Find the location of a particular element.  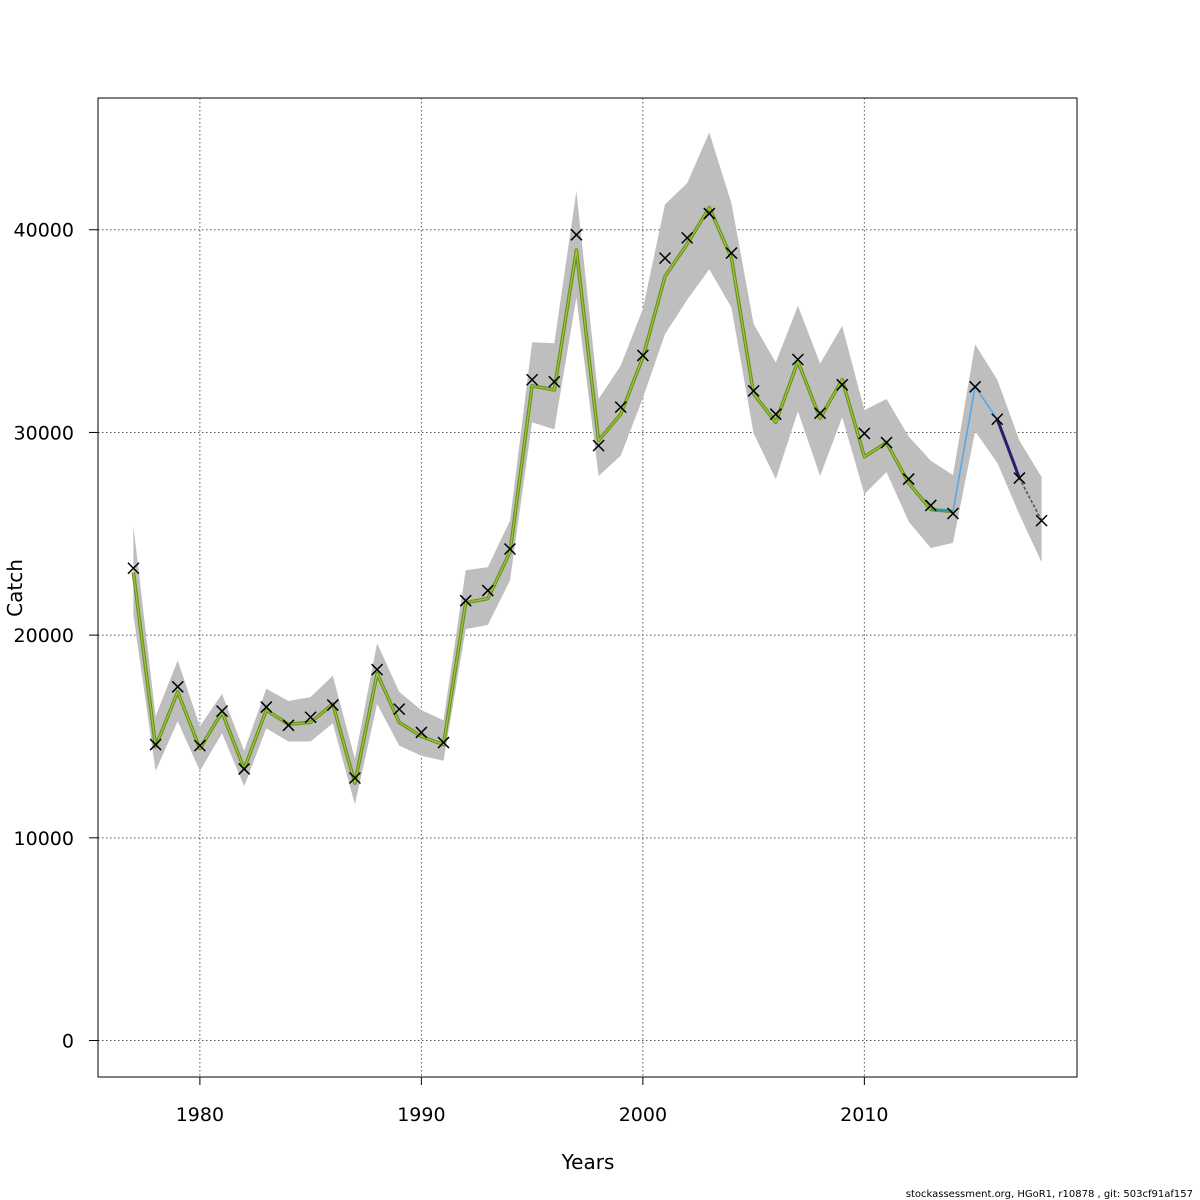

observation-point-1996 is located at coordinates (554, 381).